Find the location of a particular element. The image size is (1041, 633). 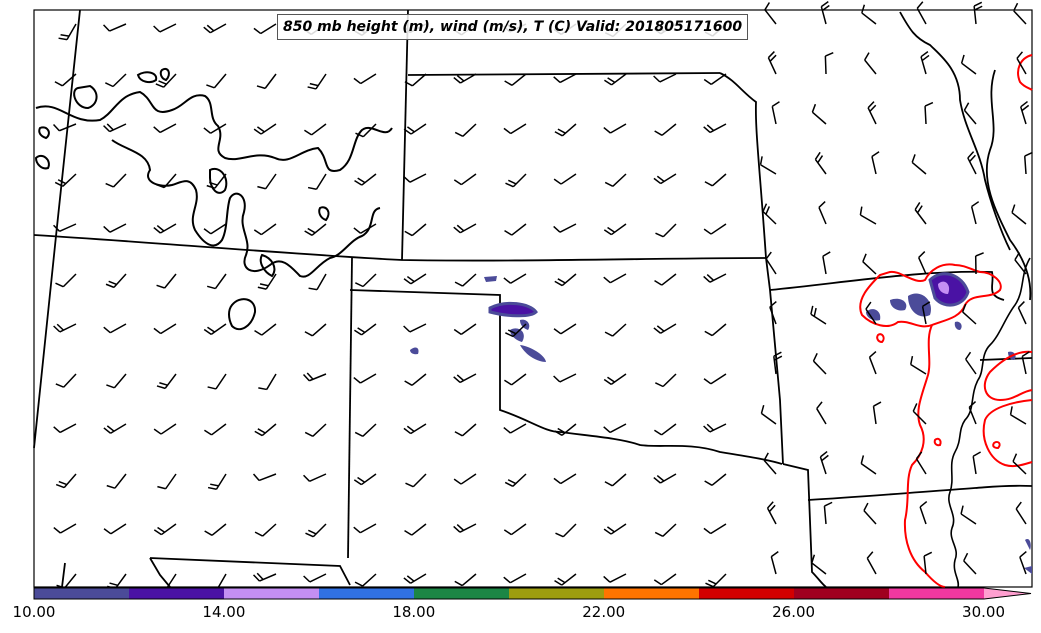

river is located at coordinates (989, 422).